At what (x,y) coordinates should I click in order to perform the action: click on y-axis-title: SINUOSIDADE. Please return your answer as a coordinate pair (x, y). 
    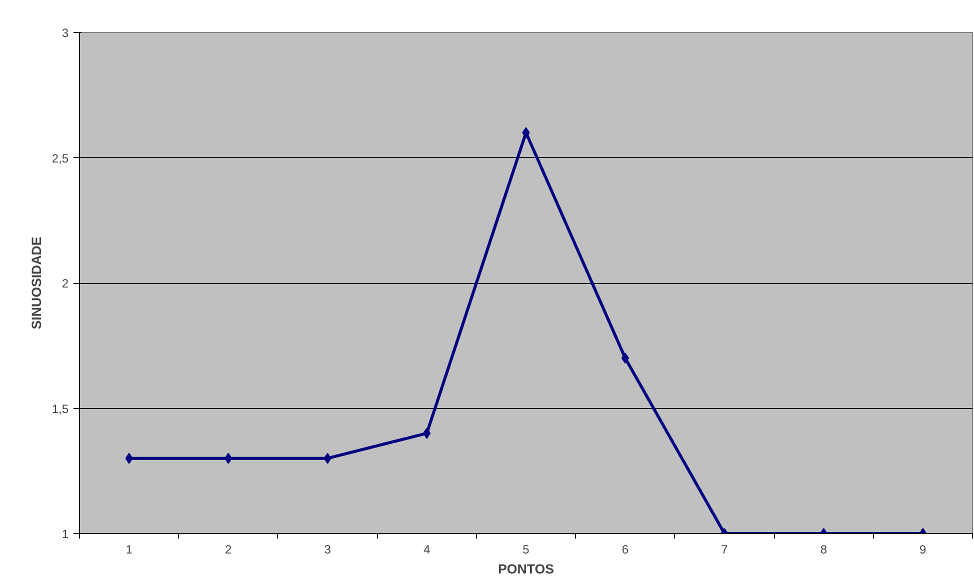
    Looking at the image, I should click on (36, 283).